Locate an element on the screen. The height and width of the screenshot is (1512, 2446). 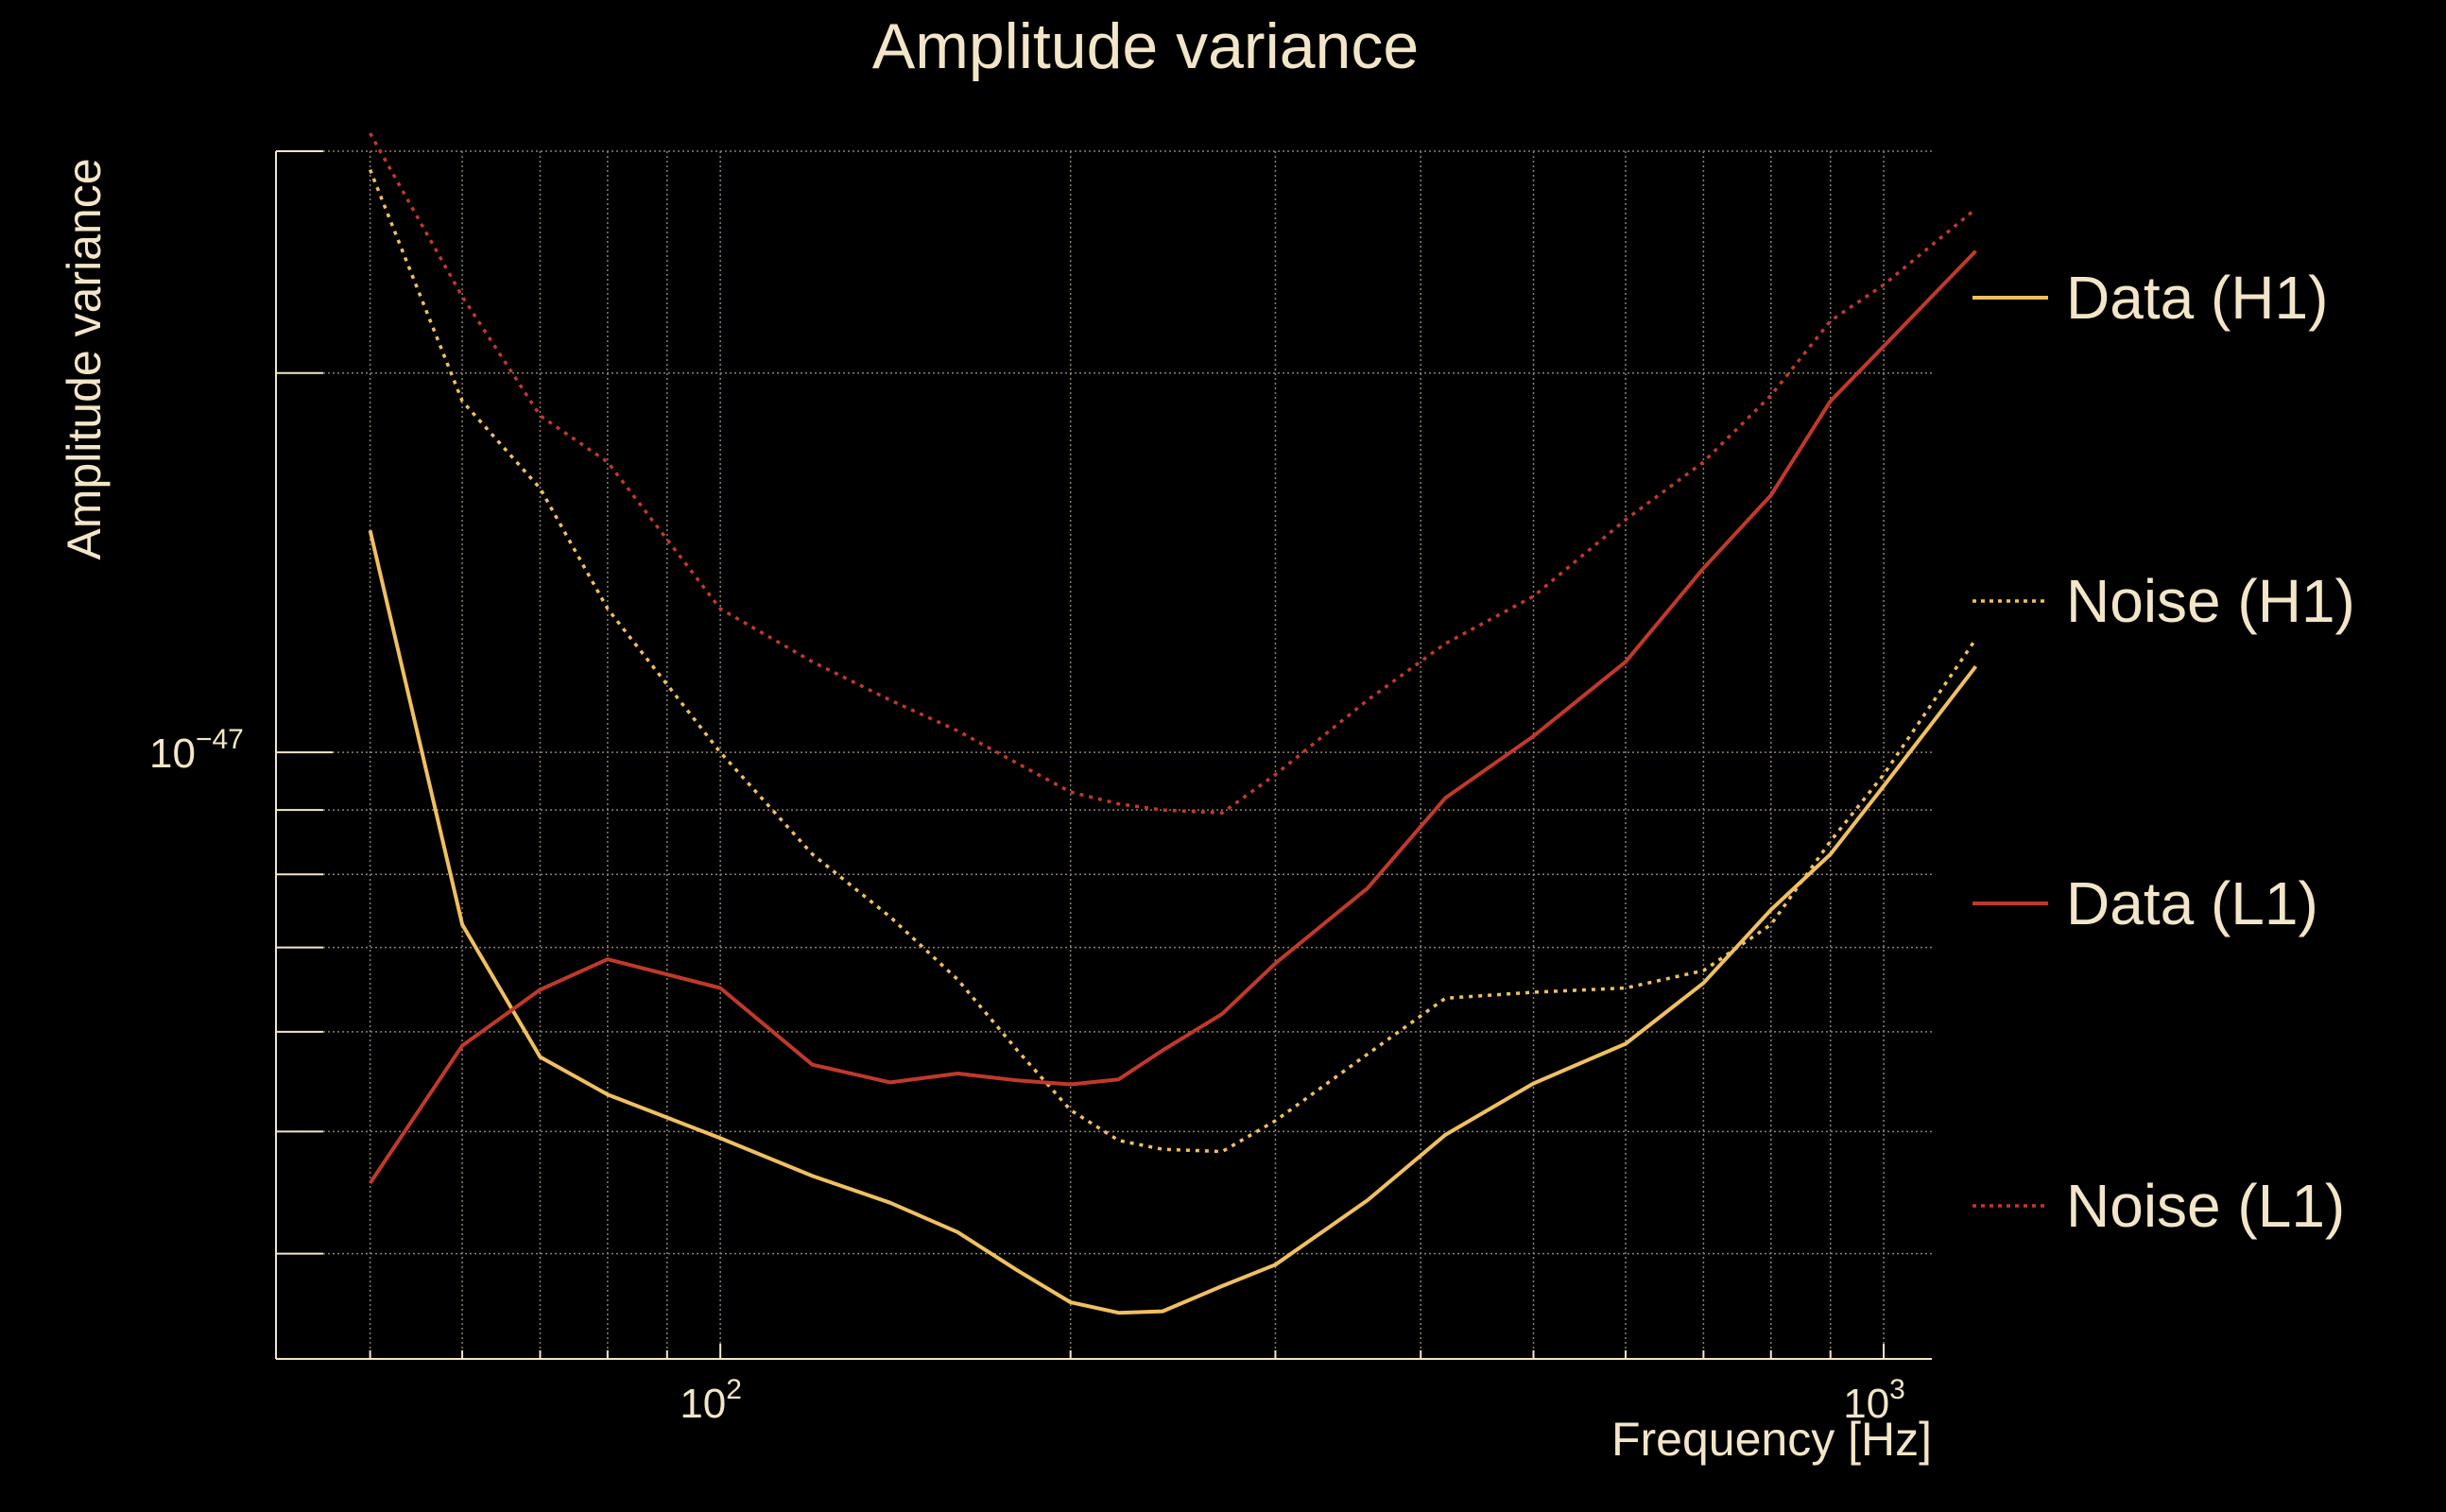
legend: Data (H1) Noise (H1) Data (L1) Noise (L1) is located at coordinates (2163, 752).